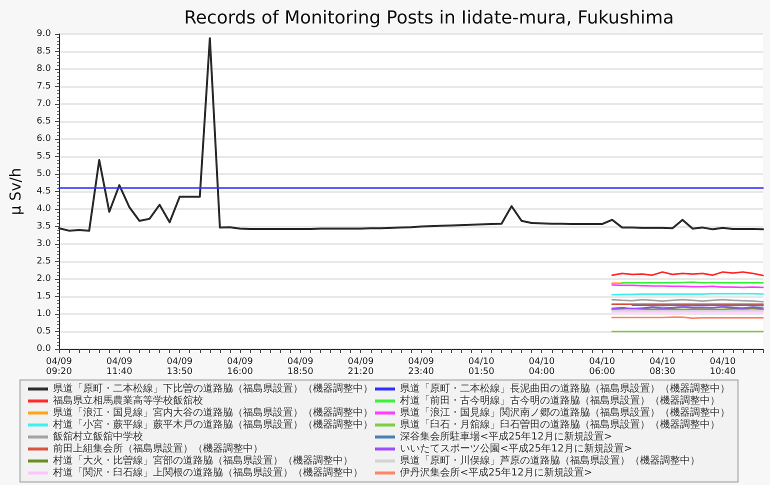 The width and height of the screenshot is (770, 485). I want to click on y-tick-label: 2.0, so click(44, 279).